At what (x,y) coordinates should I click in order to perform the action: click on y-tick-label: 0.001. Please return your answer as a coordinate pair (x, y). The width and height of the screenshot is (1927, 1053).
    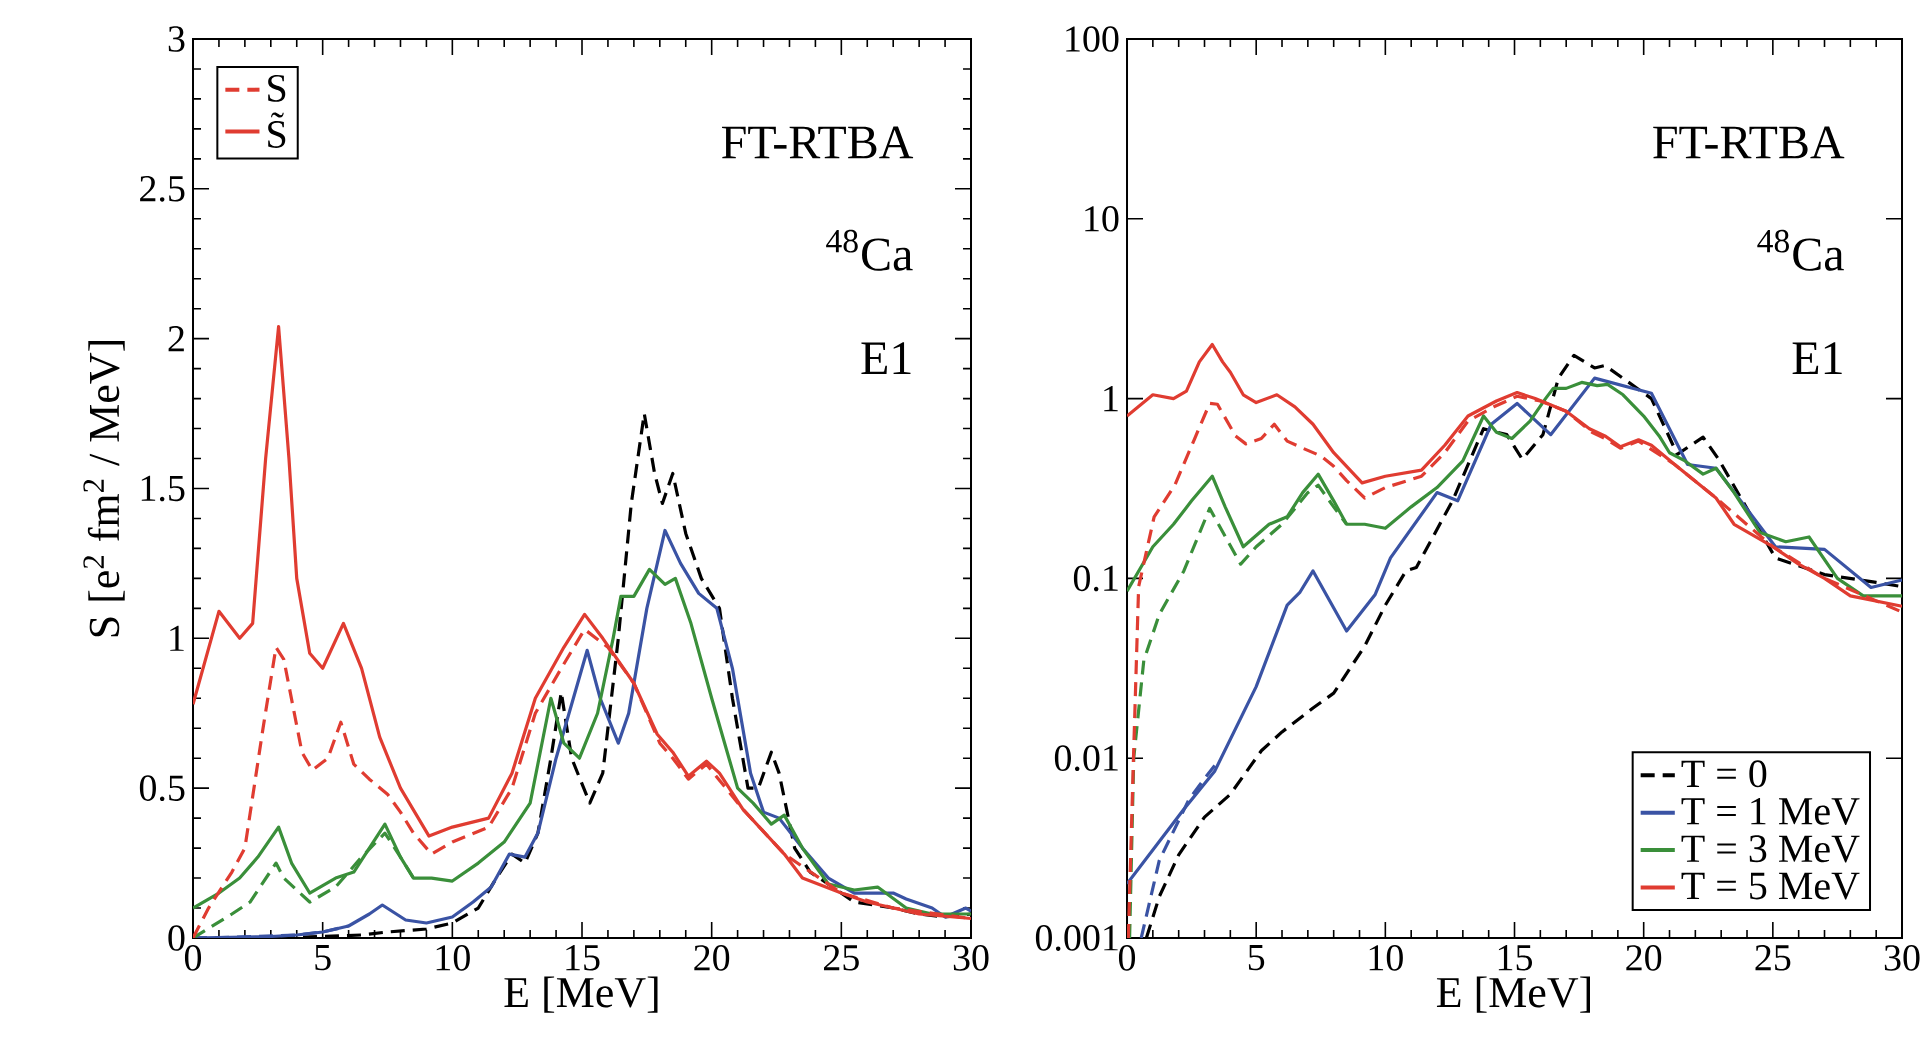
    Looking at the image, I should click on (1076, 938).